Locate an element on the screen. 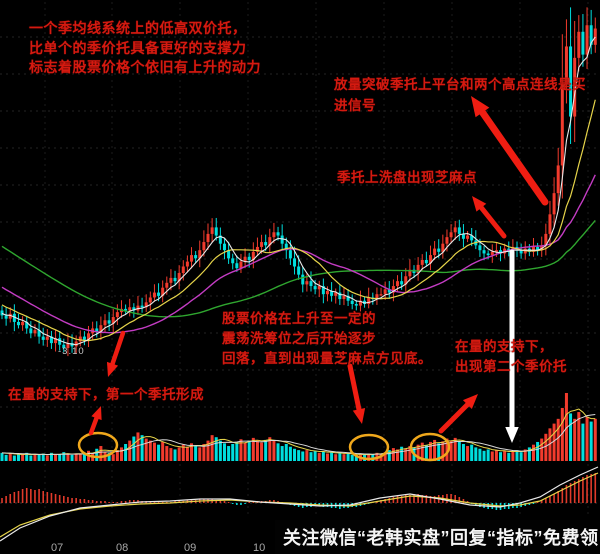  note-line: 放量突破季托上平台和两个高点连线是买 is located at coordinates (460, 84).